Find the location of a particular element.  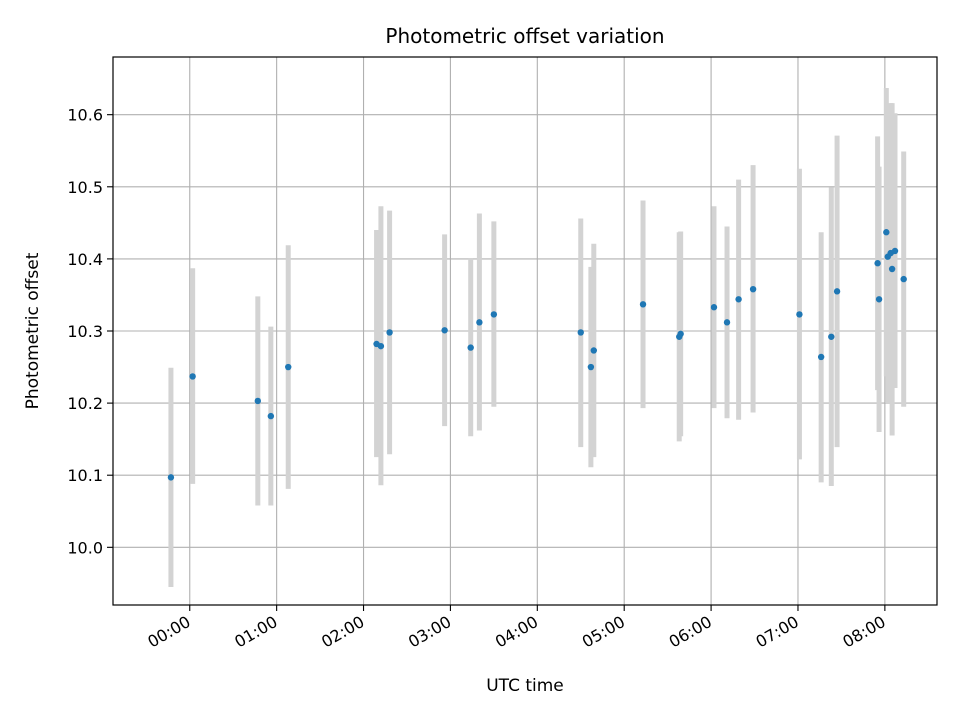

x-tick-label: 01:00 is located at coordinates (255, 632).